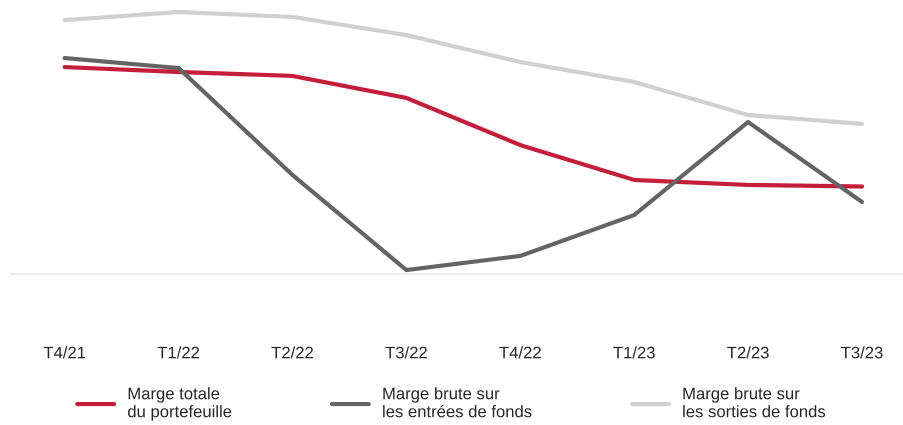  What do you see at coordinates (180, 404) in the screenshot?
I see `legend-label: Marge totale du portefeuille` at bounding box center [180, 404].